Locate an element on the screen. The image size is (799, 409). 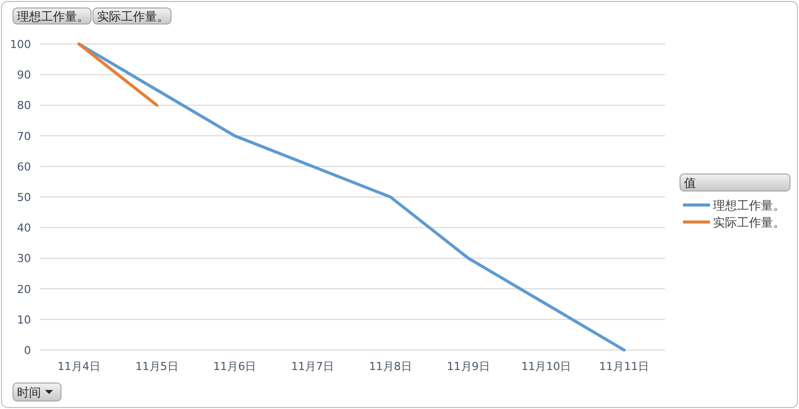
x-tick-label: 11月5日 is located at coordinates (156, 366).